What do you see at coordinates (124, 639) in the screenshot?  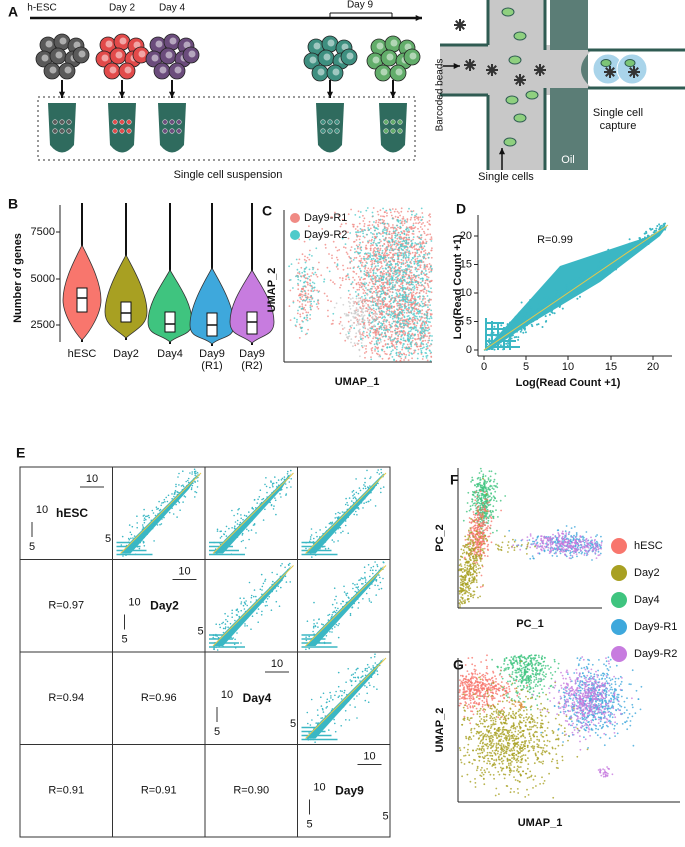 I see `tick-label: 5` at bounding box center [124, 639].